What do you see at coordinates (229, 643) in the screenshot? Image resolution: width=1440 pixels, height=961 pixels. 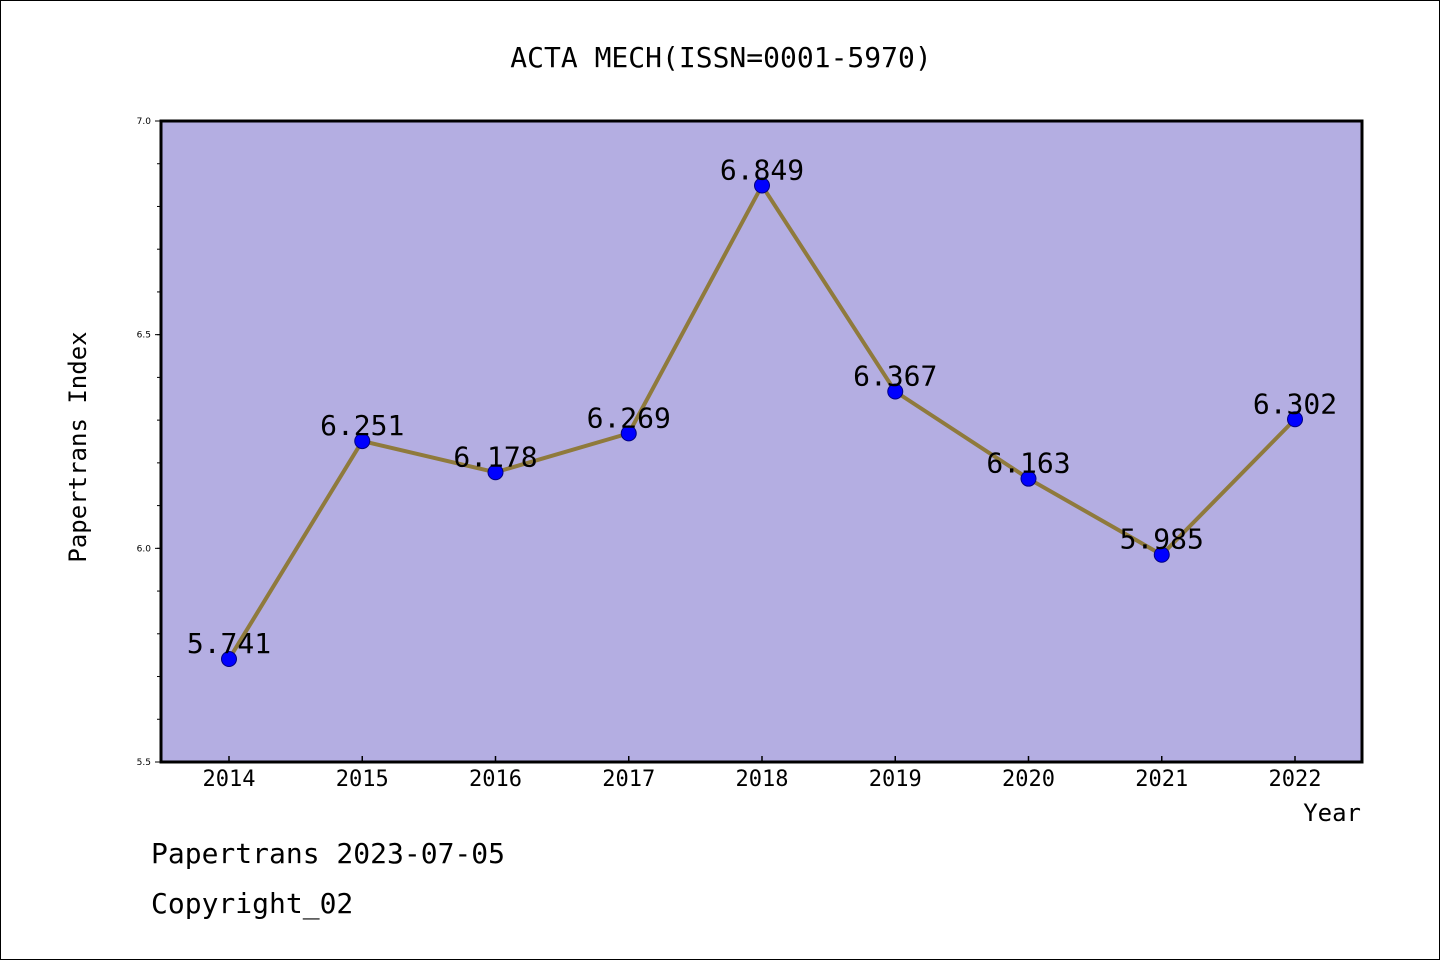 I see `data-label: 5.741` at bounding box center [229, 643].